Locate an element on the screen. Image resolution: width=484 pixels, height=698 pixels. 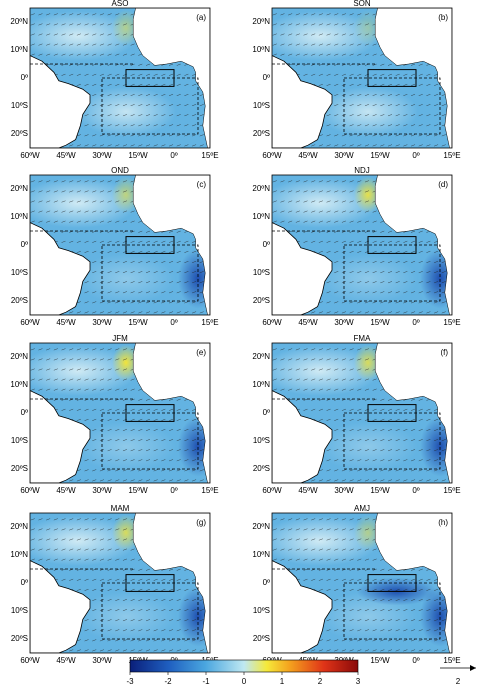
lon-label: 45ºW is located at coordinates (308, 322).